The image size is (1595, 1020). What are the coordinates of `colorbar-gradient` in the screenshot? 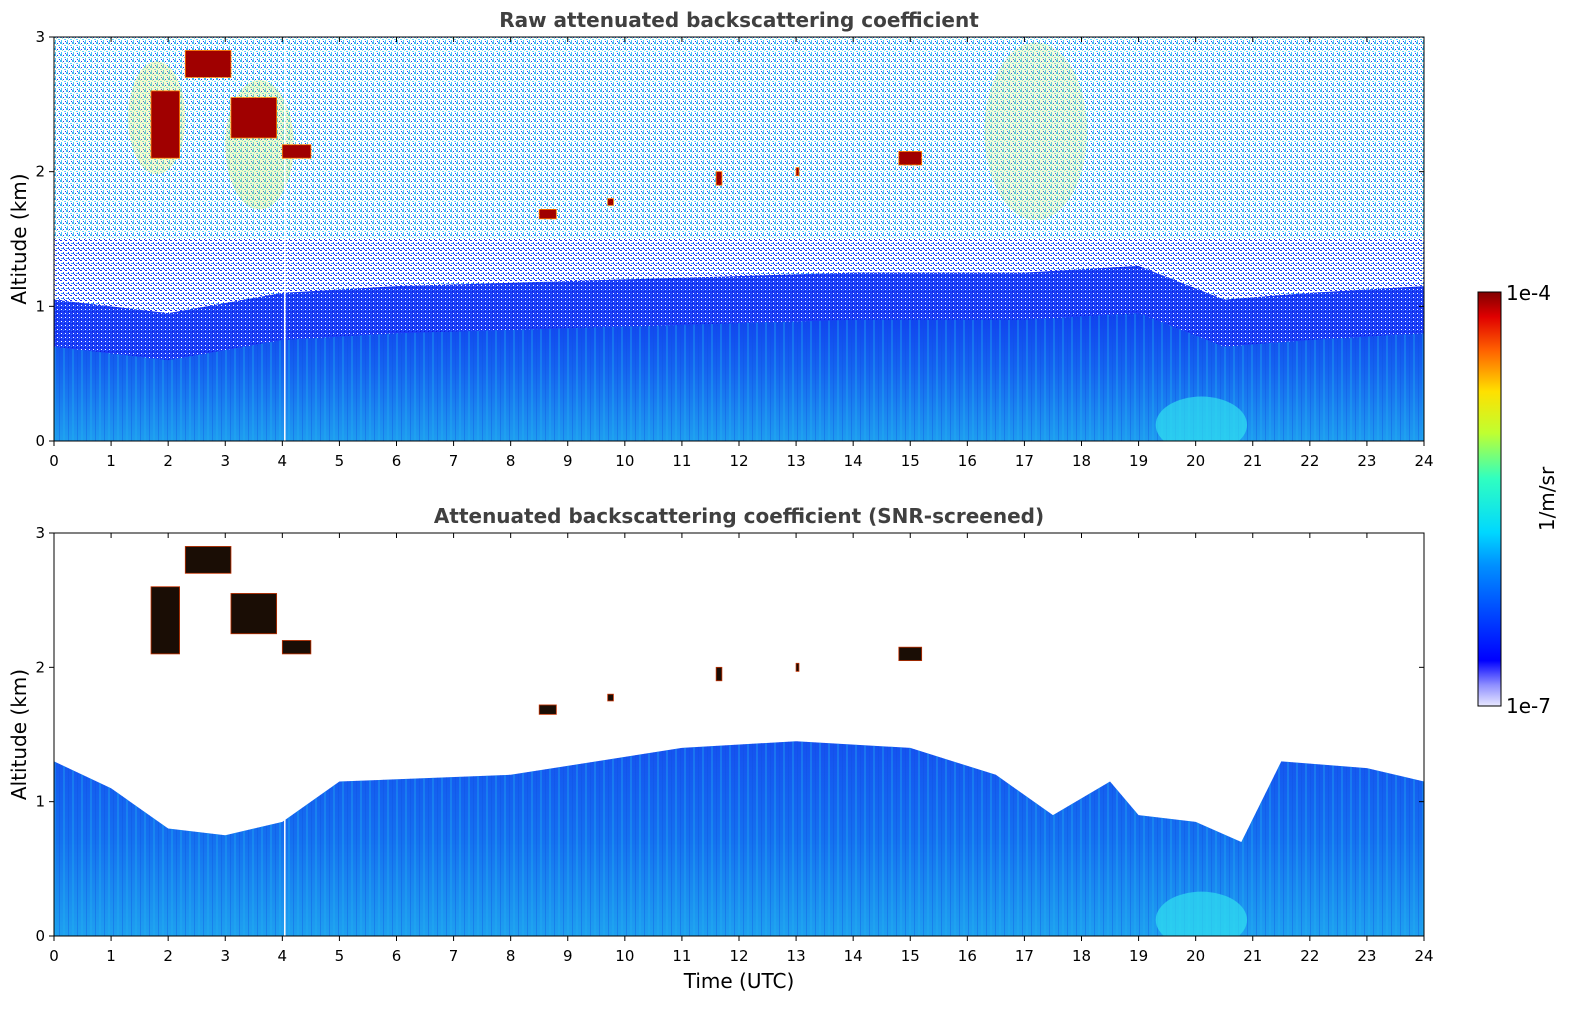 It's located at (1489, 499).